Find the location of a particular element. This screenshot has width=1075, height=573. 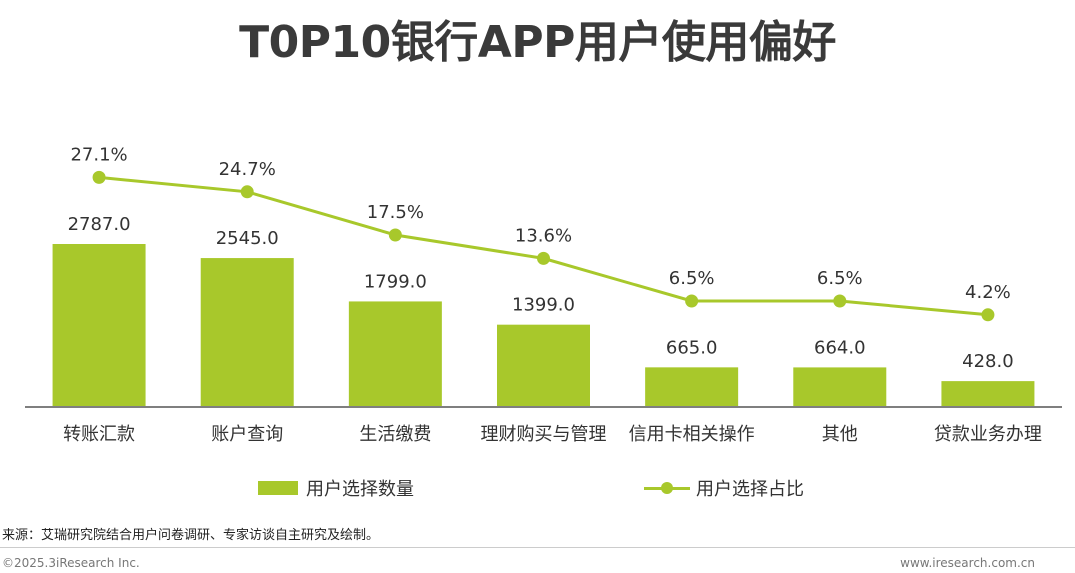

category-label-1: 账户查询 is located at coordinates (247, 434).